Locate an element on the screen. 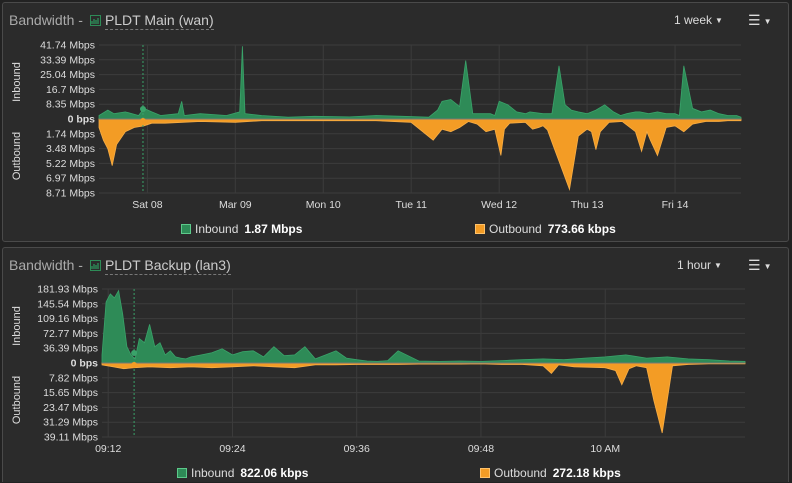 The height and width of the screenshot is (483, 792). panel-title: Bandwidth - PLDT Main (wan) is located at coordinates (111, 21).